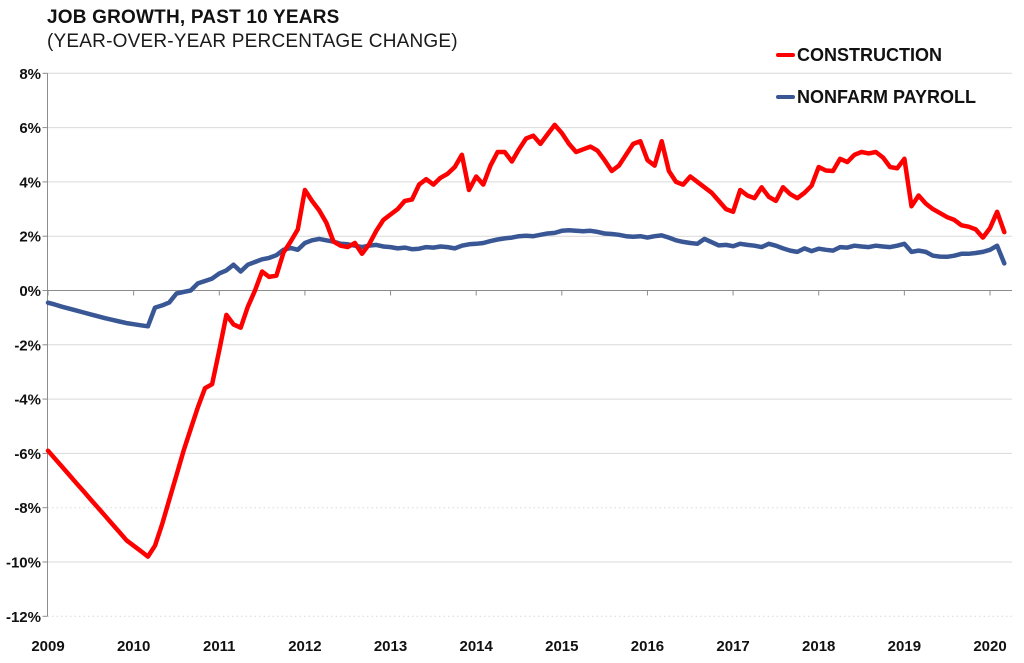 The image size is (1024, 663). Describe the element at coordinates (304, 646) in the screenshot. I see `x-axis-tick-label: 2012` at that location.